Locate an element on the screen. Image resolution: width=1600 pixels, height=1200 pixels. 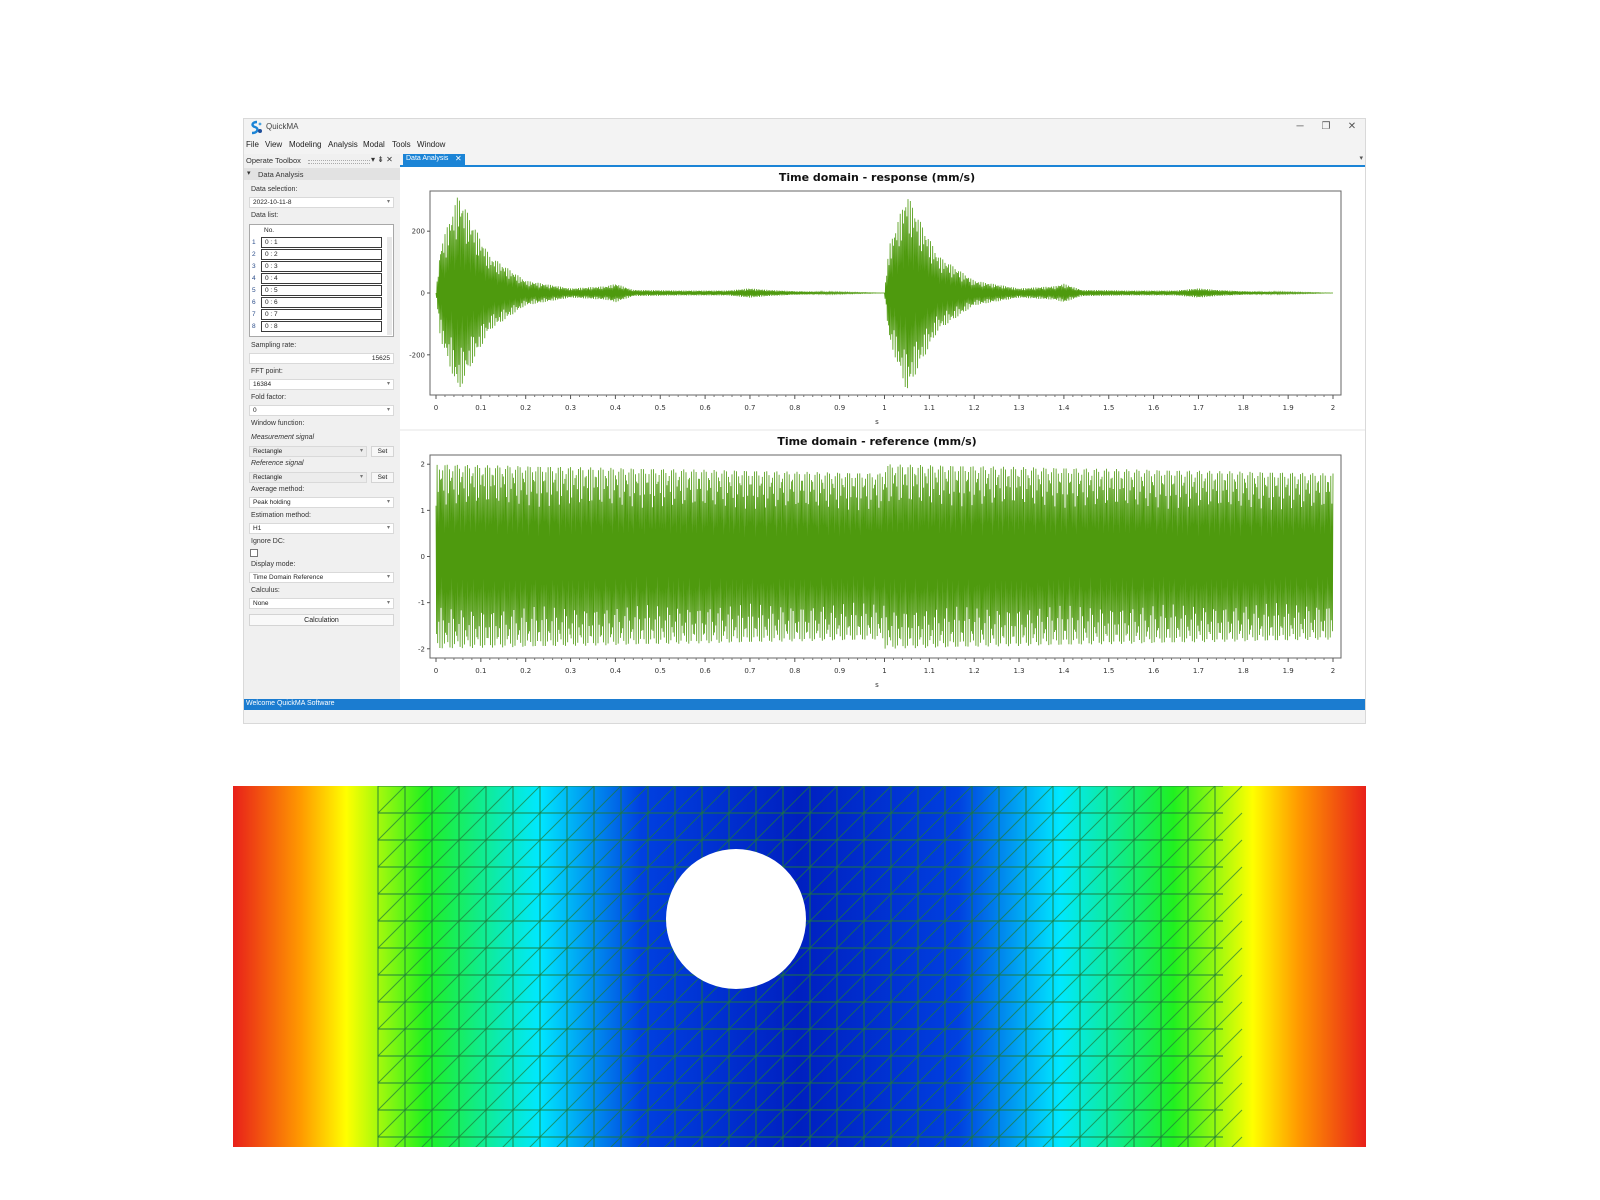
sampling-rate-input: 15625 is located at coordinates (321, 358).